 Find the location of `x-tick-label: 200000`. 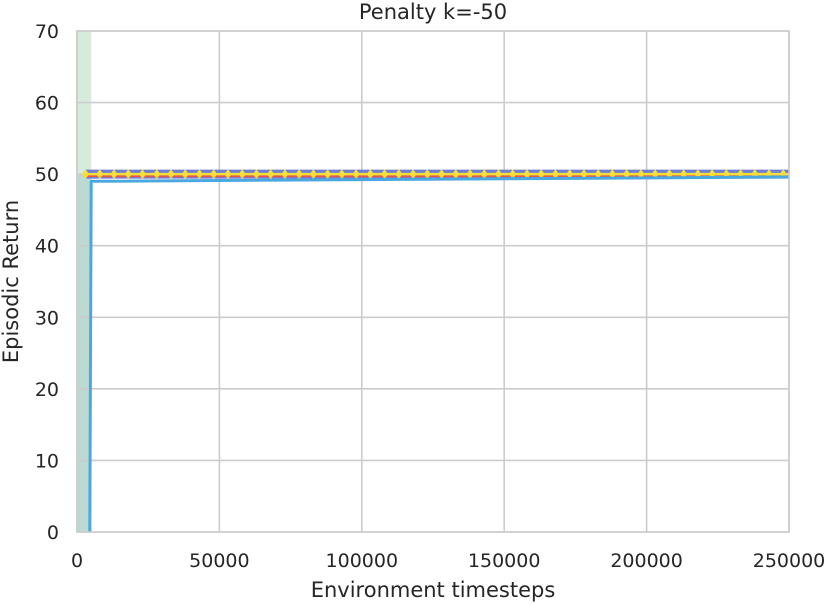

x-tick-label: 200000 is located at coordinates (646, 561).